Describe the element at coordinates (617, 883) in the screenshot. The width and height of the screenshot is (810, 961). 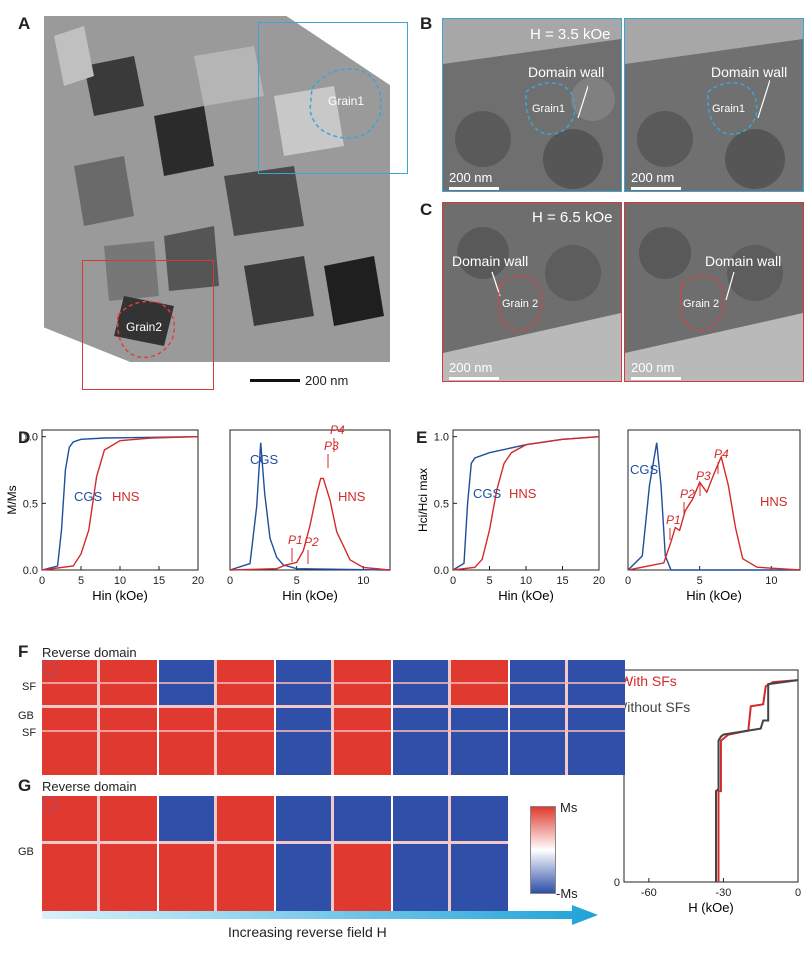
I see `y-tick-label: 0` at that location.